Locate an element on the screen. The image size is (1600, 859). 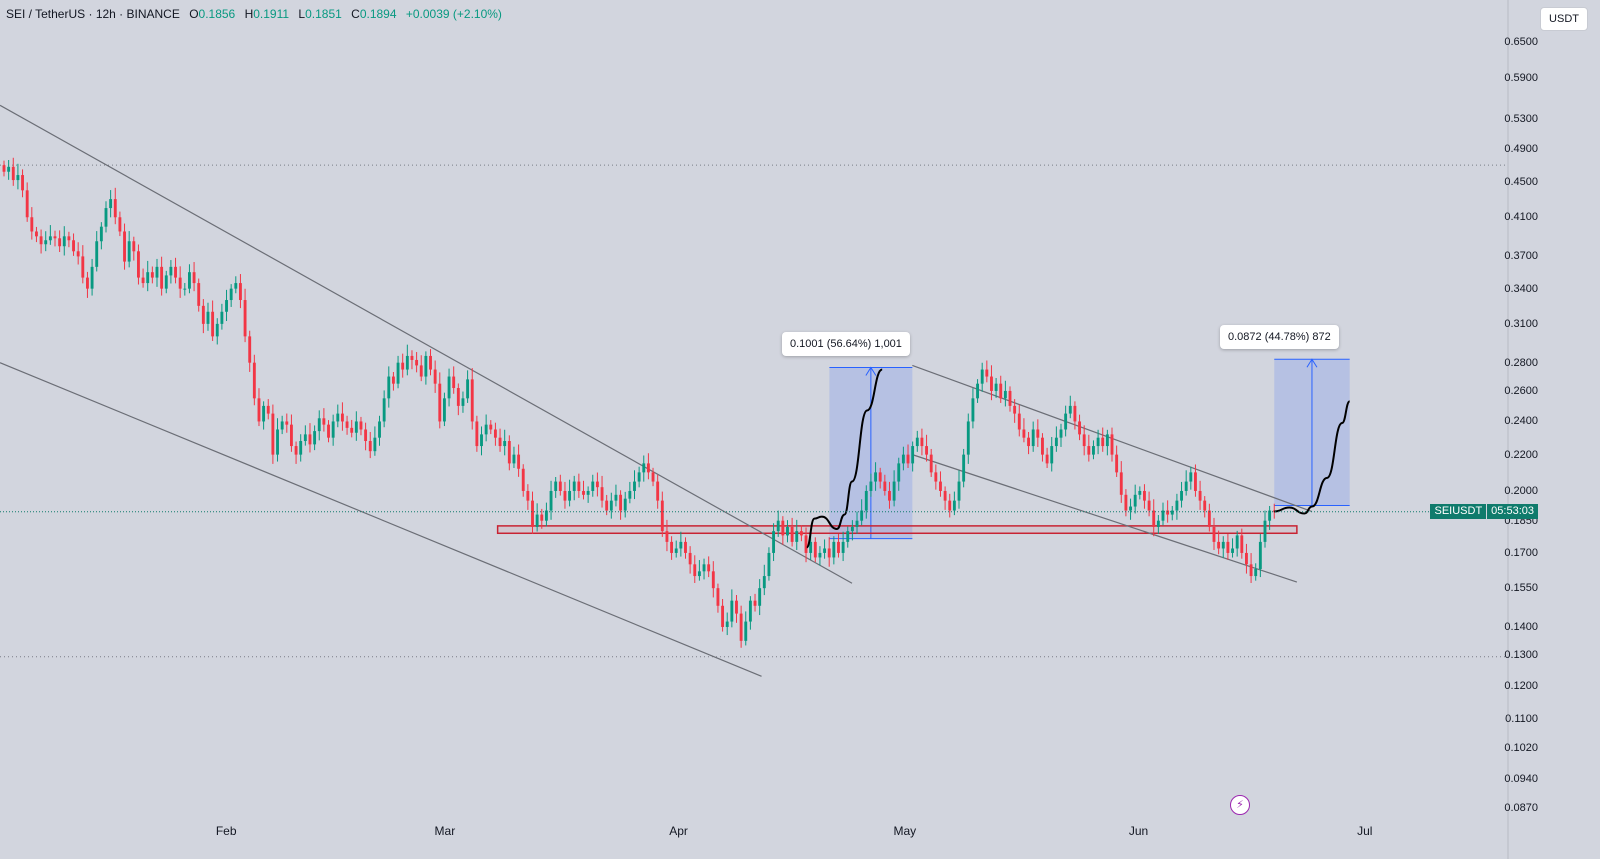
time-tick-label: Mar is located at coordinates (445, 831).